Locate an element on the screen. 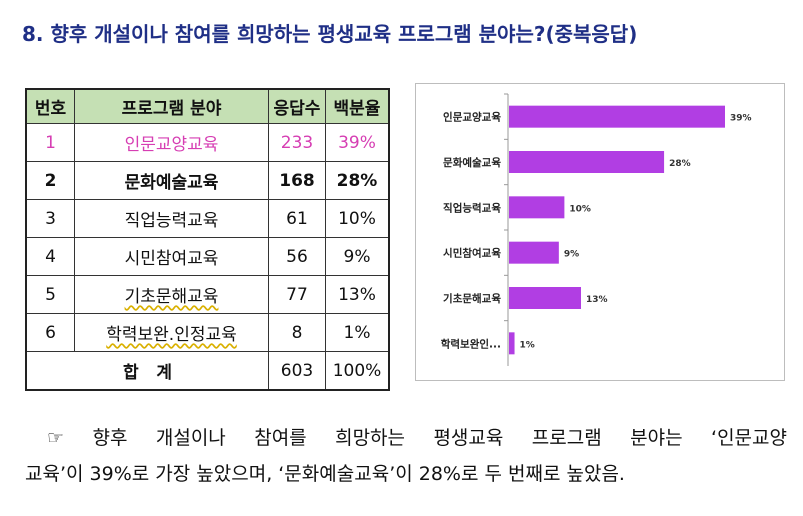  row-percent: 28% is located at coordinates (357, 180).